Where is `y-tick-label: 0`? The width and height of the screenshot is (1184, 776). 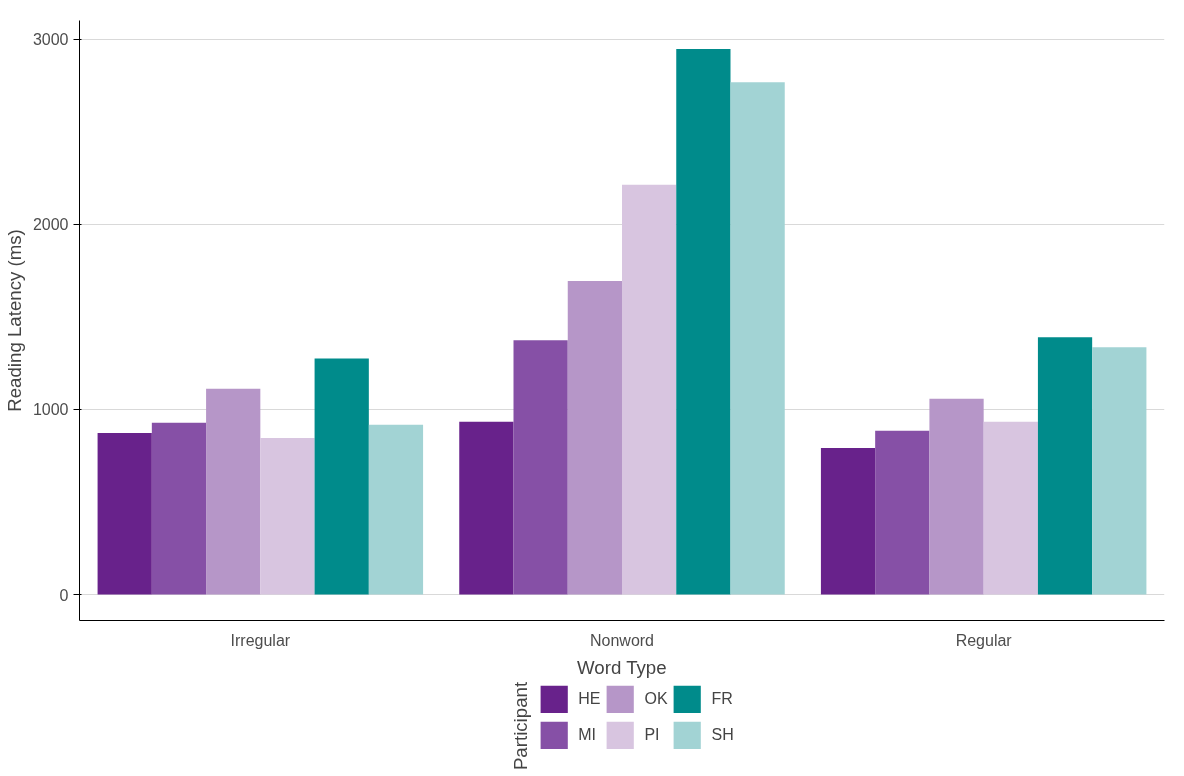 y-tick-label: 0 is located at coordinates (64, 595).